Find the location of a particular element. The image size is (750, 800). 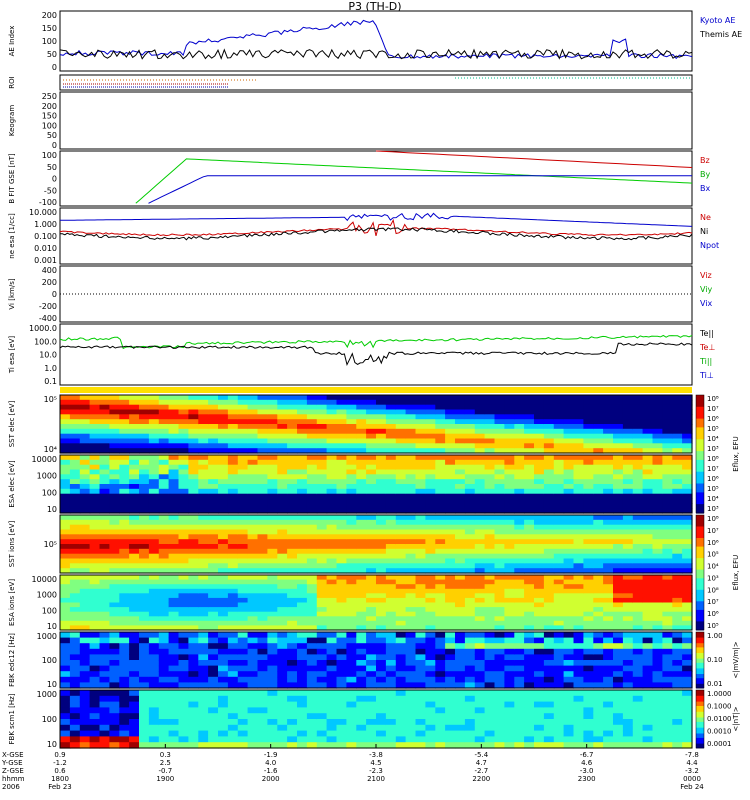

x-tick-label: 0.3 is located at coordinates (165, 755).